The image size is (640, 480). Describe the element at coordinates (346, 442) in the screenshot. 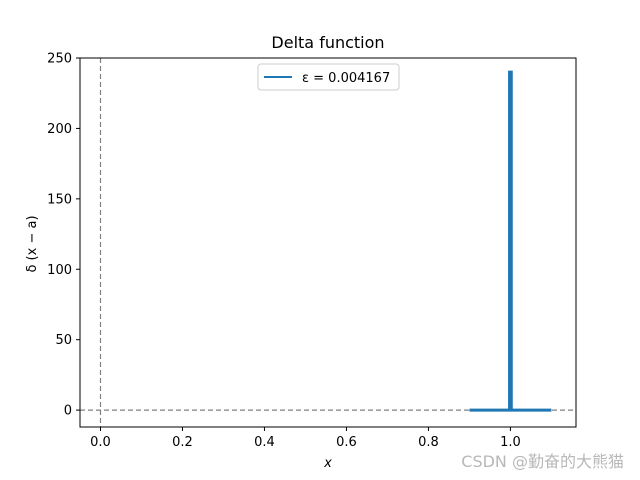

I see `x-tick-label: 0.6` at that location.